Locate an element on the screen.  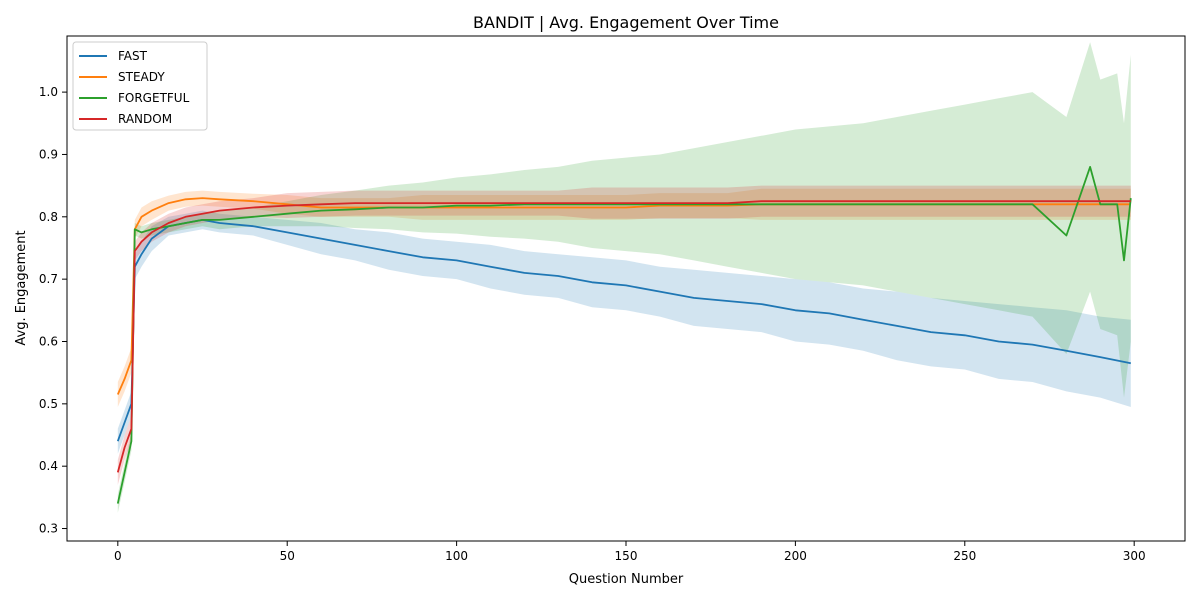
x-tick-label: 50 is located at coordinates (287, 556).